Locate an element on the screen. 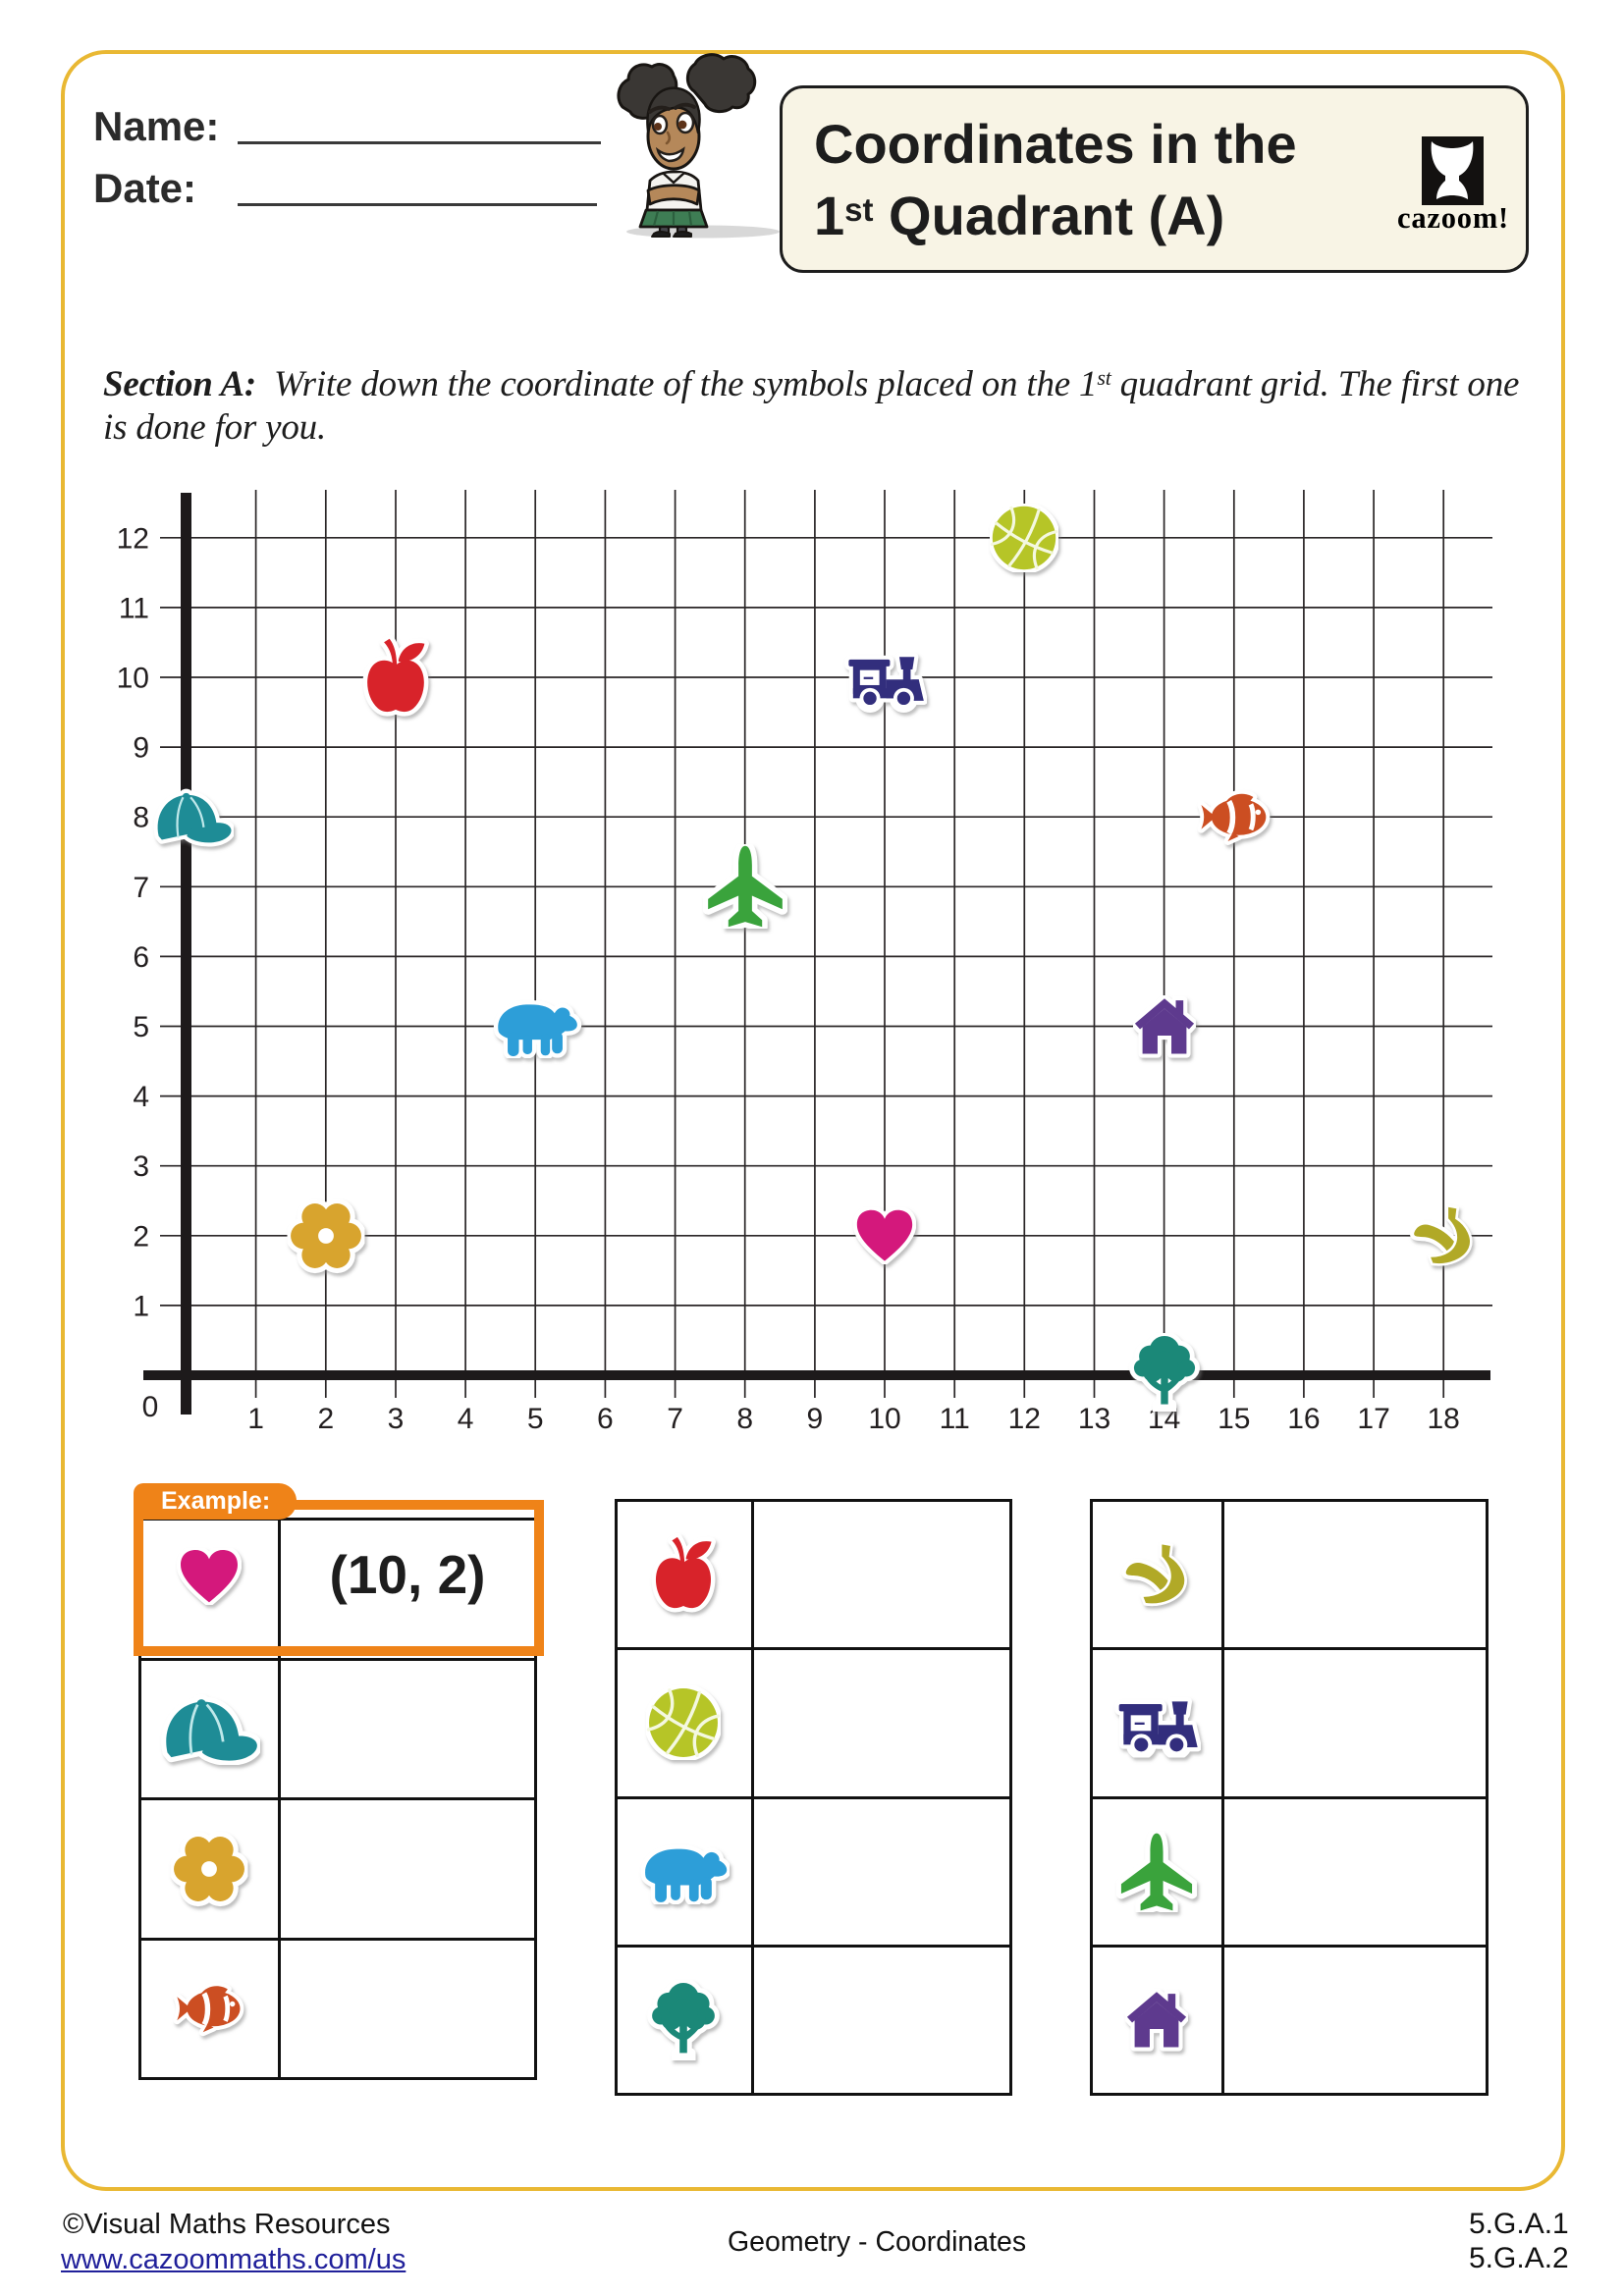  svg-text: 18 is located at coordinates (1444, 1419).